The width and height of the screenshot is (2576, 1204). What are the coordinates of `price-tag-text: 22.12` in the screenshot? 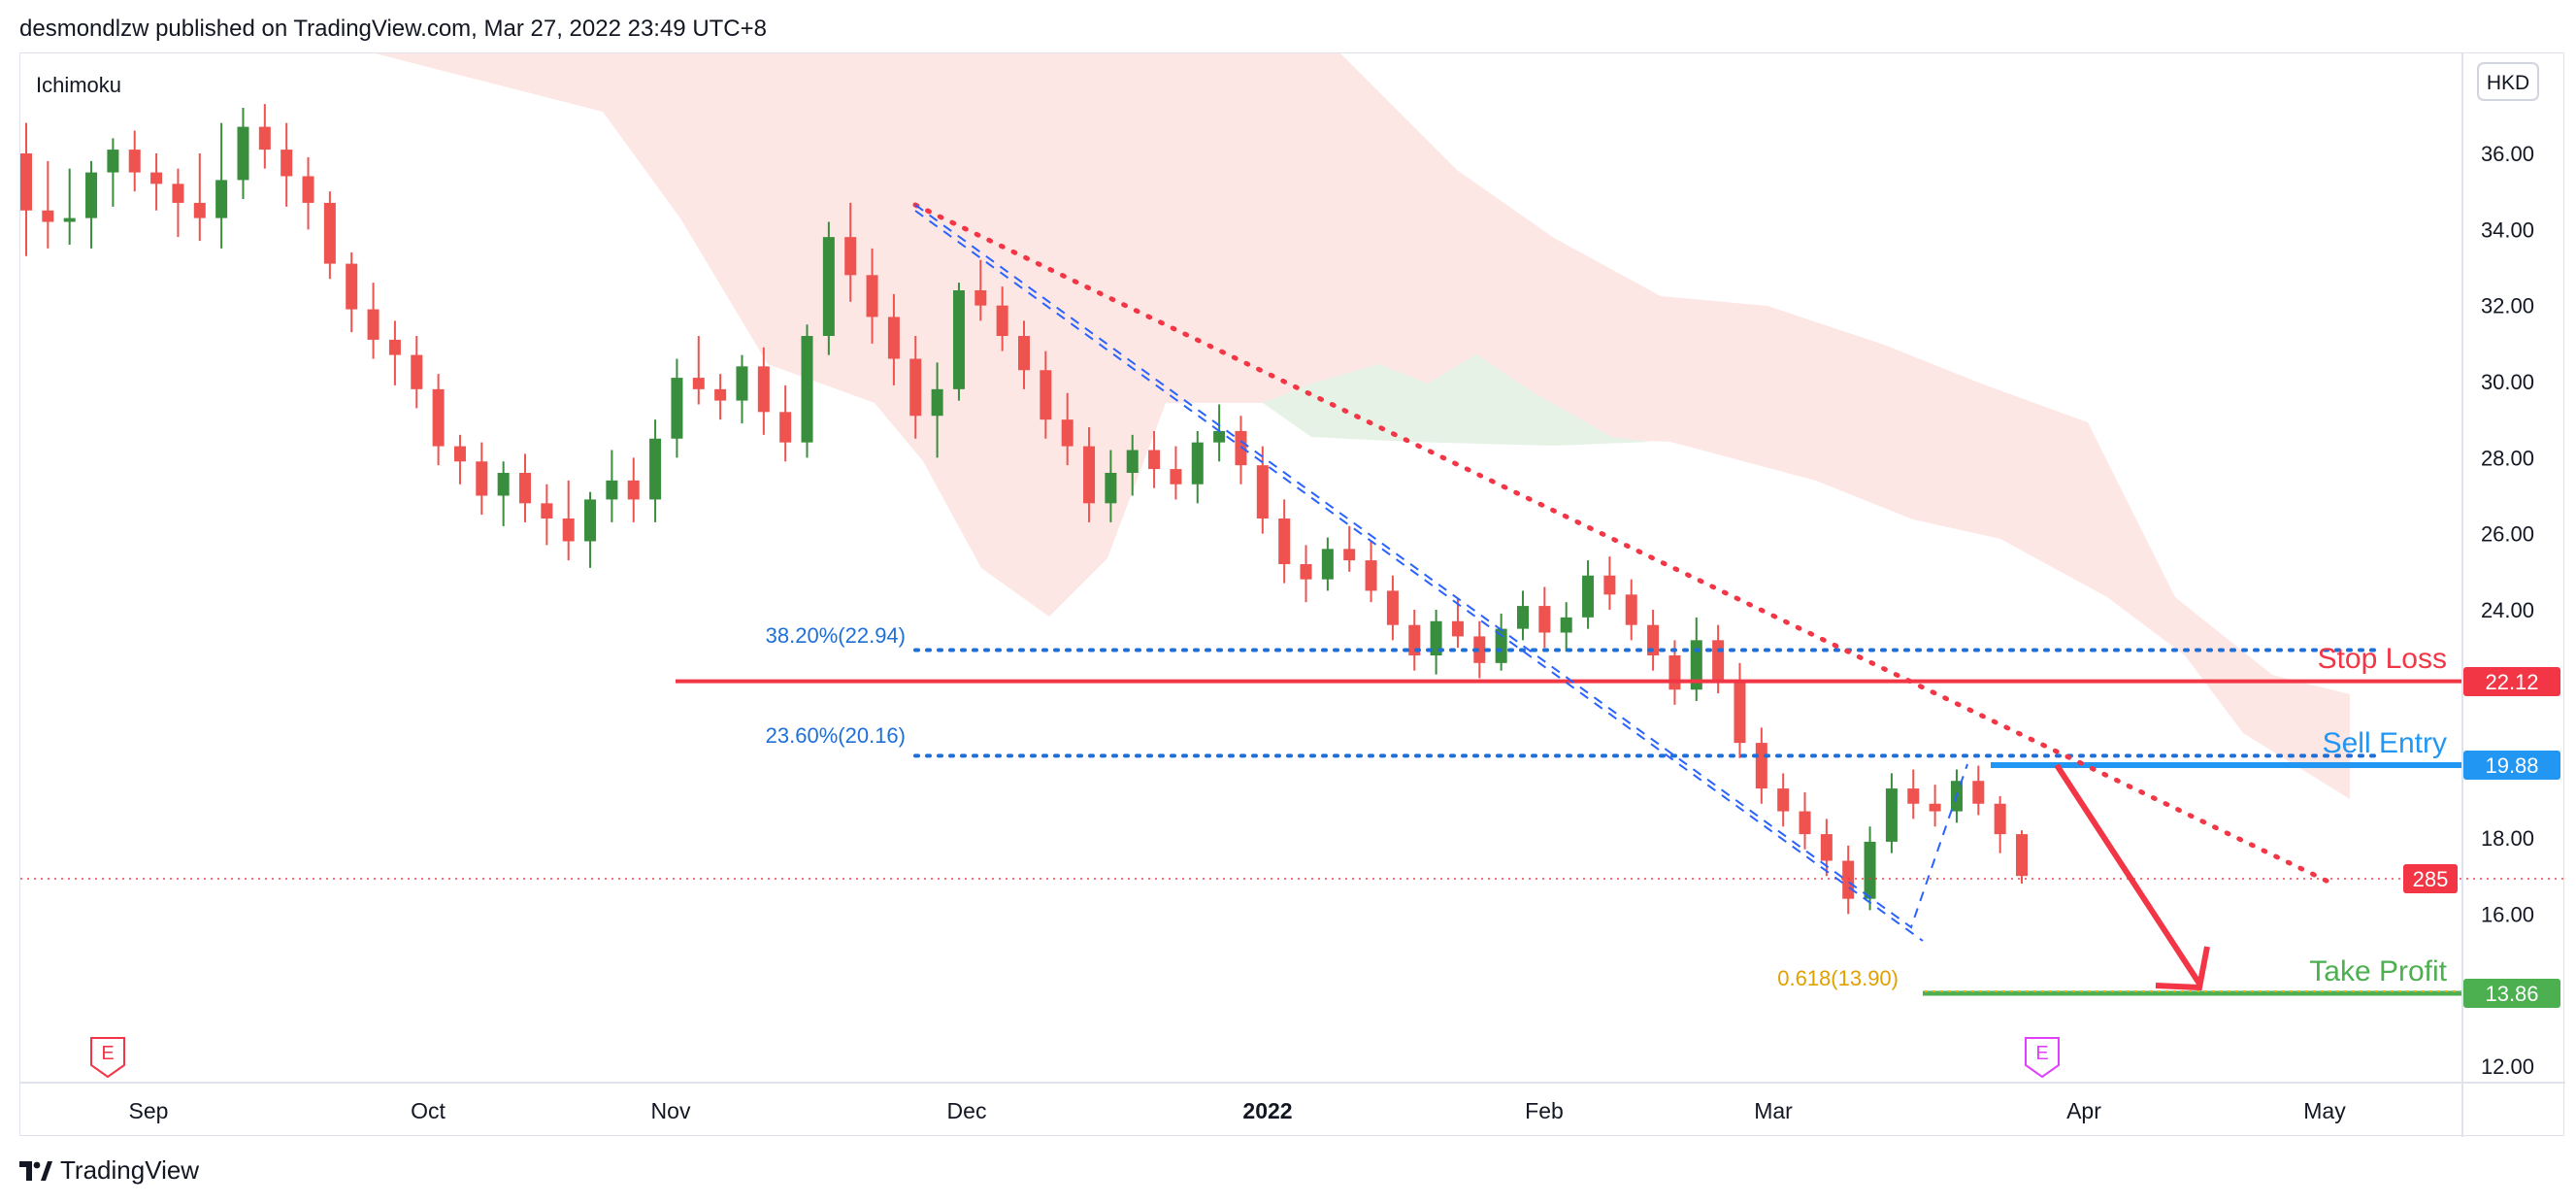 It's located at (2511, 682).